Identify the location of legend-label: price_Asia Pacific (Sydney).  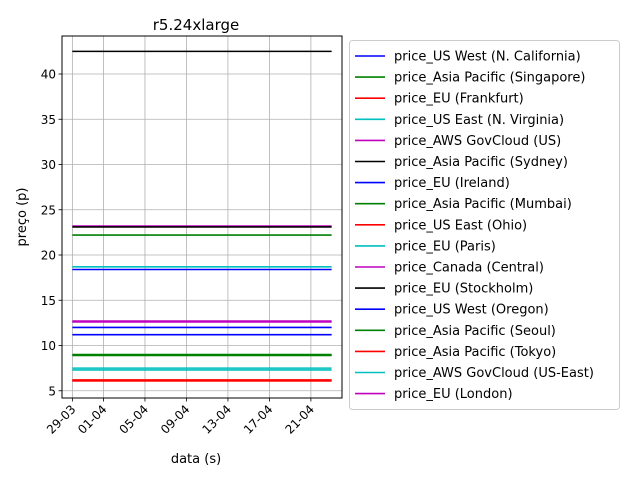
(481, 162).